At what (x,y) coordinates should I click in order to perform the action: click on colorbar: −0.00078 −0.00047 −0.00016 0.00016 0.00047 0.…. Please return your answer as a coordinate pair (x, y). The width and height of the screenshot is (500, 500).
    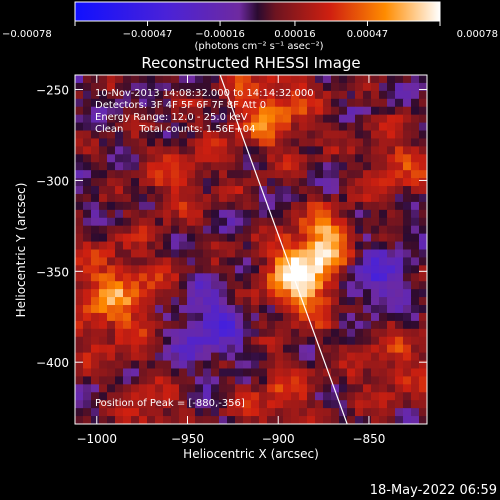
    Looking at the image, I should click on (250, 26).